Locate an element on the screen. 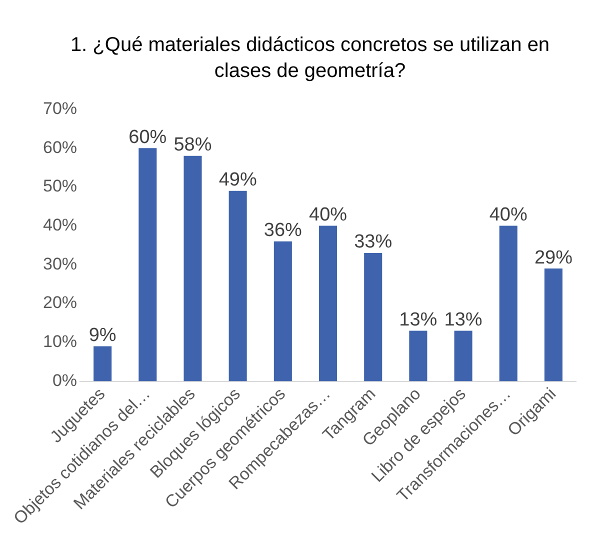 This screenshot has height=534, width=596. data-label: 60% is located at coordinates (147, 137).